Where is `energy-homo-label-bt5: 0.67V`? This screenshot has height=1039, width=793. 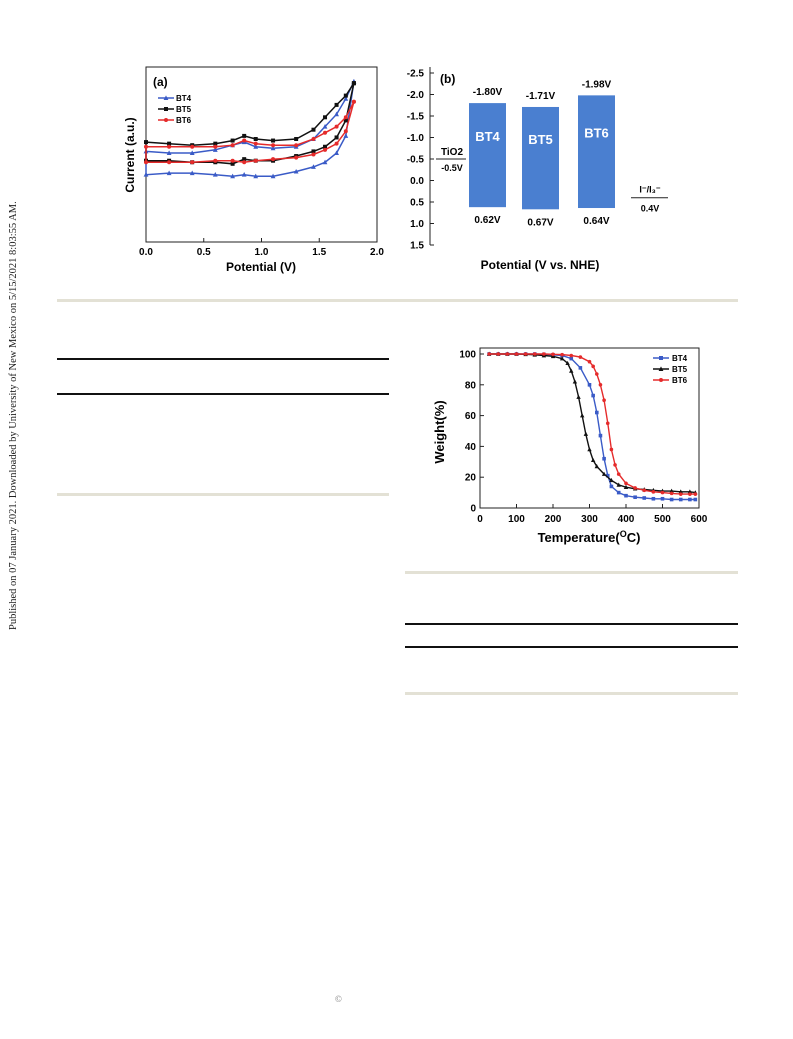
energy-homo-label-bt5: 0.67V is located at coordinates (540, 222).